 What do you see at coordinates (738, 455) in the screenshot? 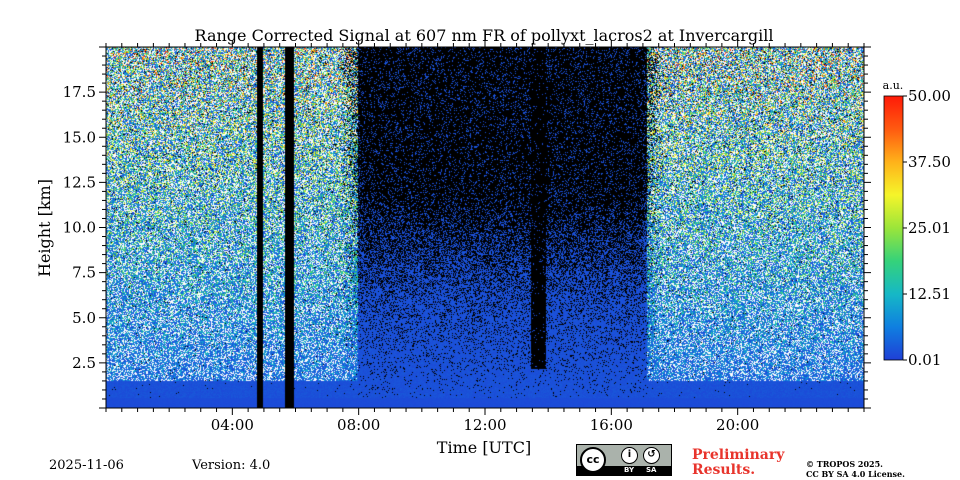
I see `preliminary-line-1: Preliminary` at bounding box center [738, 455].